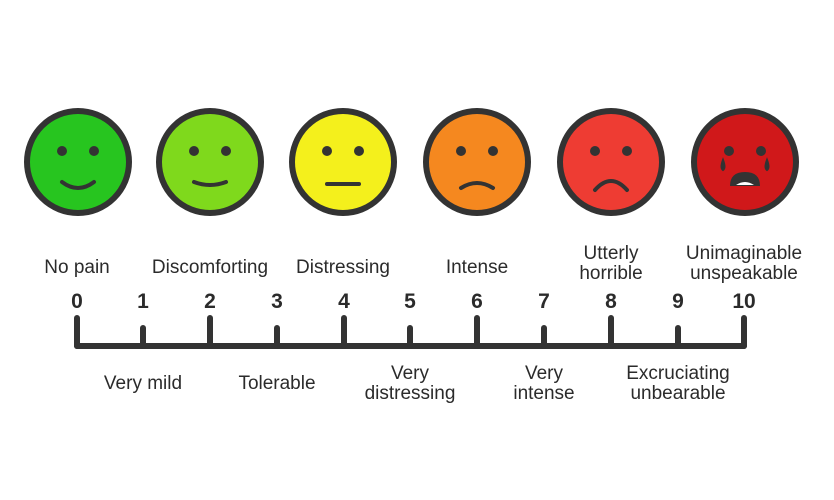  What do you see at coordinates (410, 332) in the screenshot?
I see `scale-ruler` at bounding box center [410, 332].